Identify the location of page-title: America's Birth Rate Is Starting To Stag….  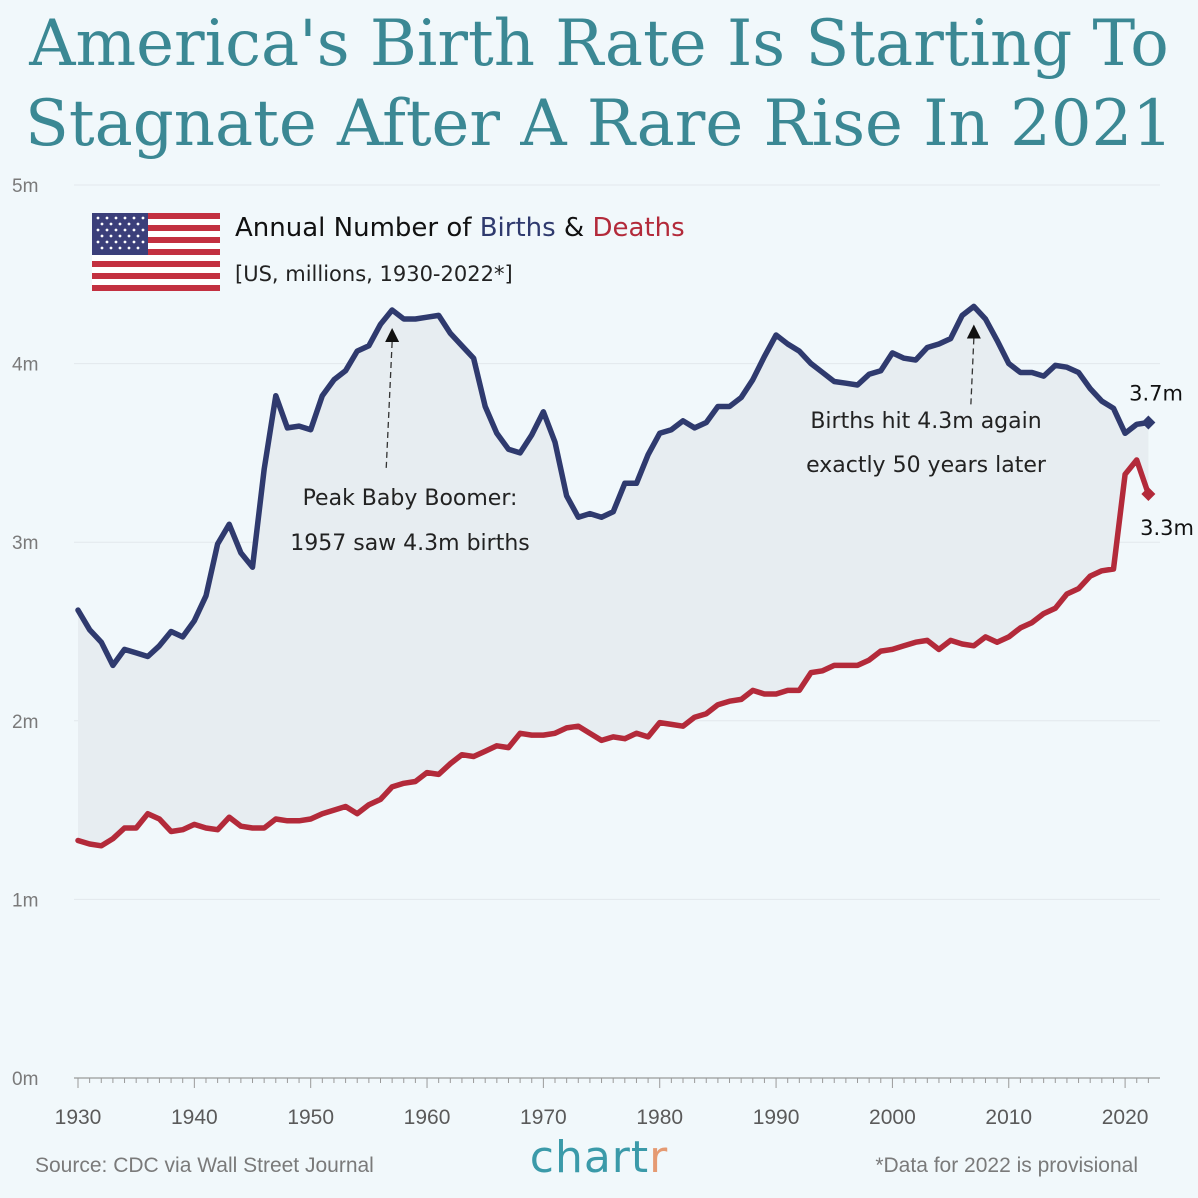
(599, 84).